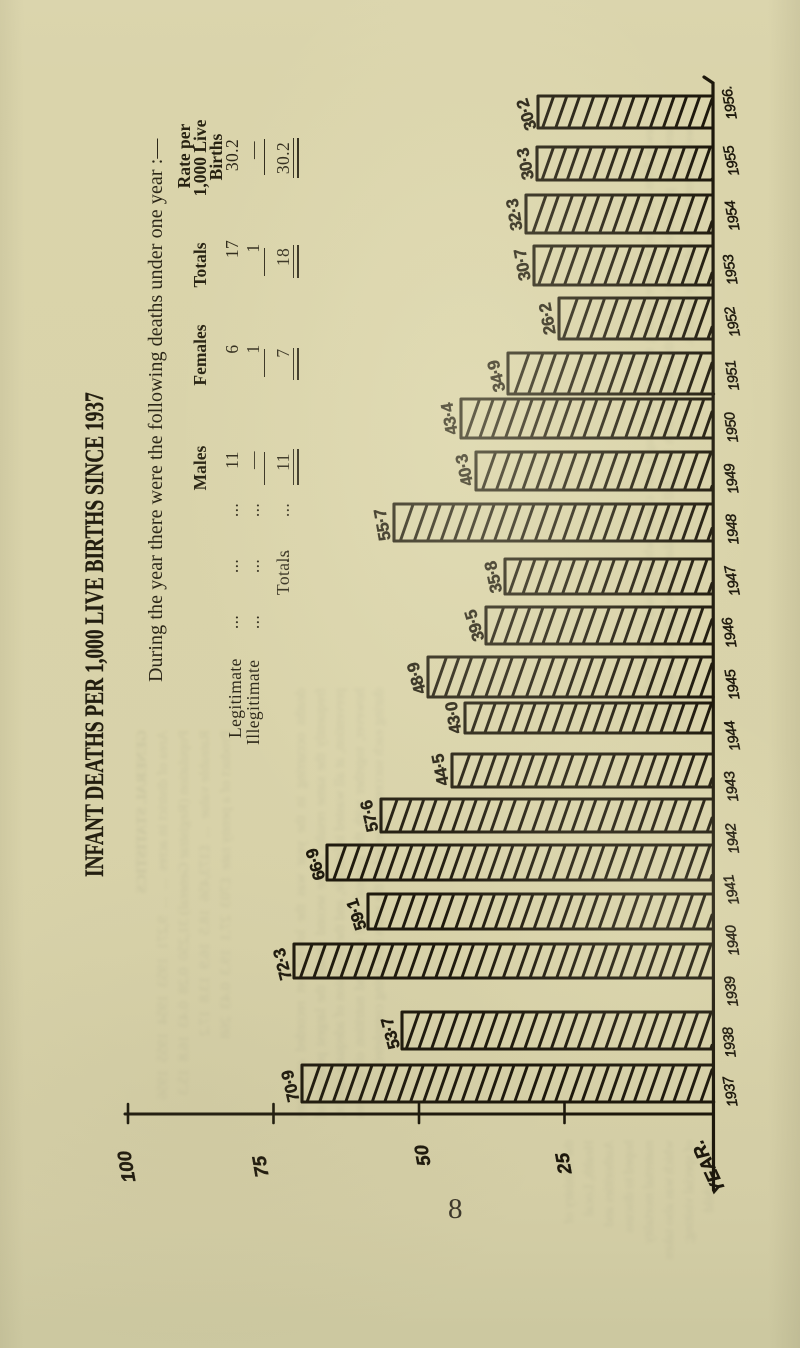 This screenshot has height=1348, width=800. I want to click on svg-text: 1938, so click(730, 1042).